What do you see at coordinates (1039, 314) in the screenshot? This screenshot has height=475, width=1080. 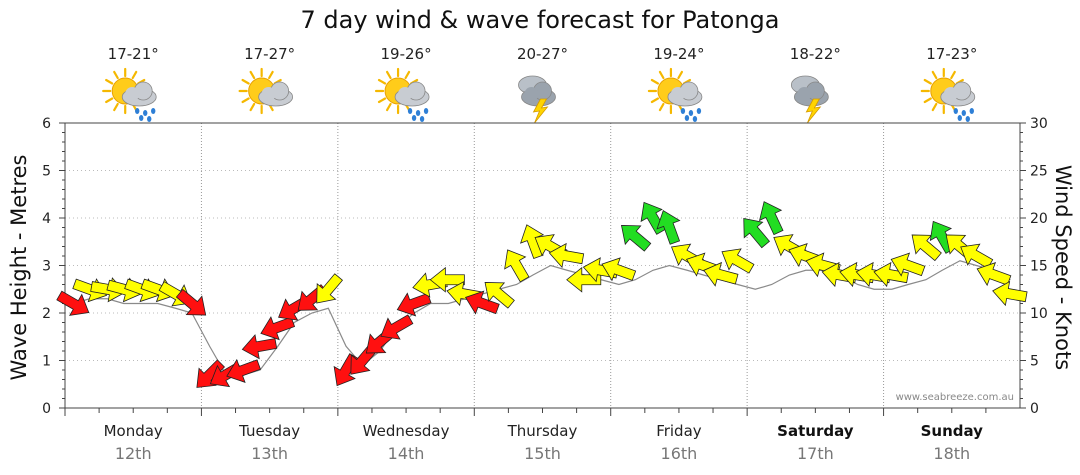 I see `right-tick-label: 10` at bounding box center [1039, 314].